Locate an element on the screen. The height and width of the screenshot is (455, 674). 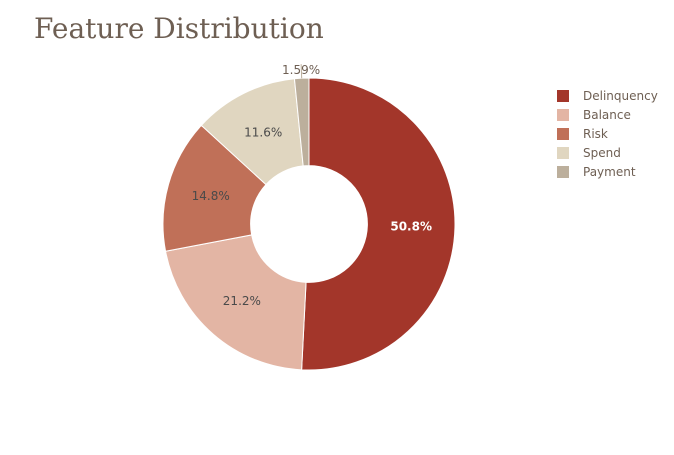
chart-title: Feature Distribution is located at coordinates (179, 28).